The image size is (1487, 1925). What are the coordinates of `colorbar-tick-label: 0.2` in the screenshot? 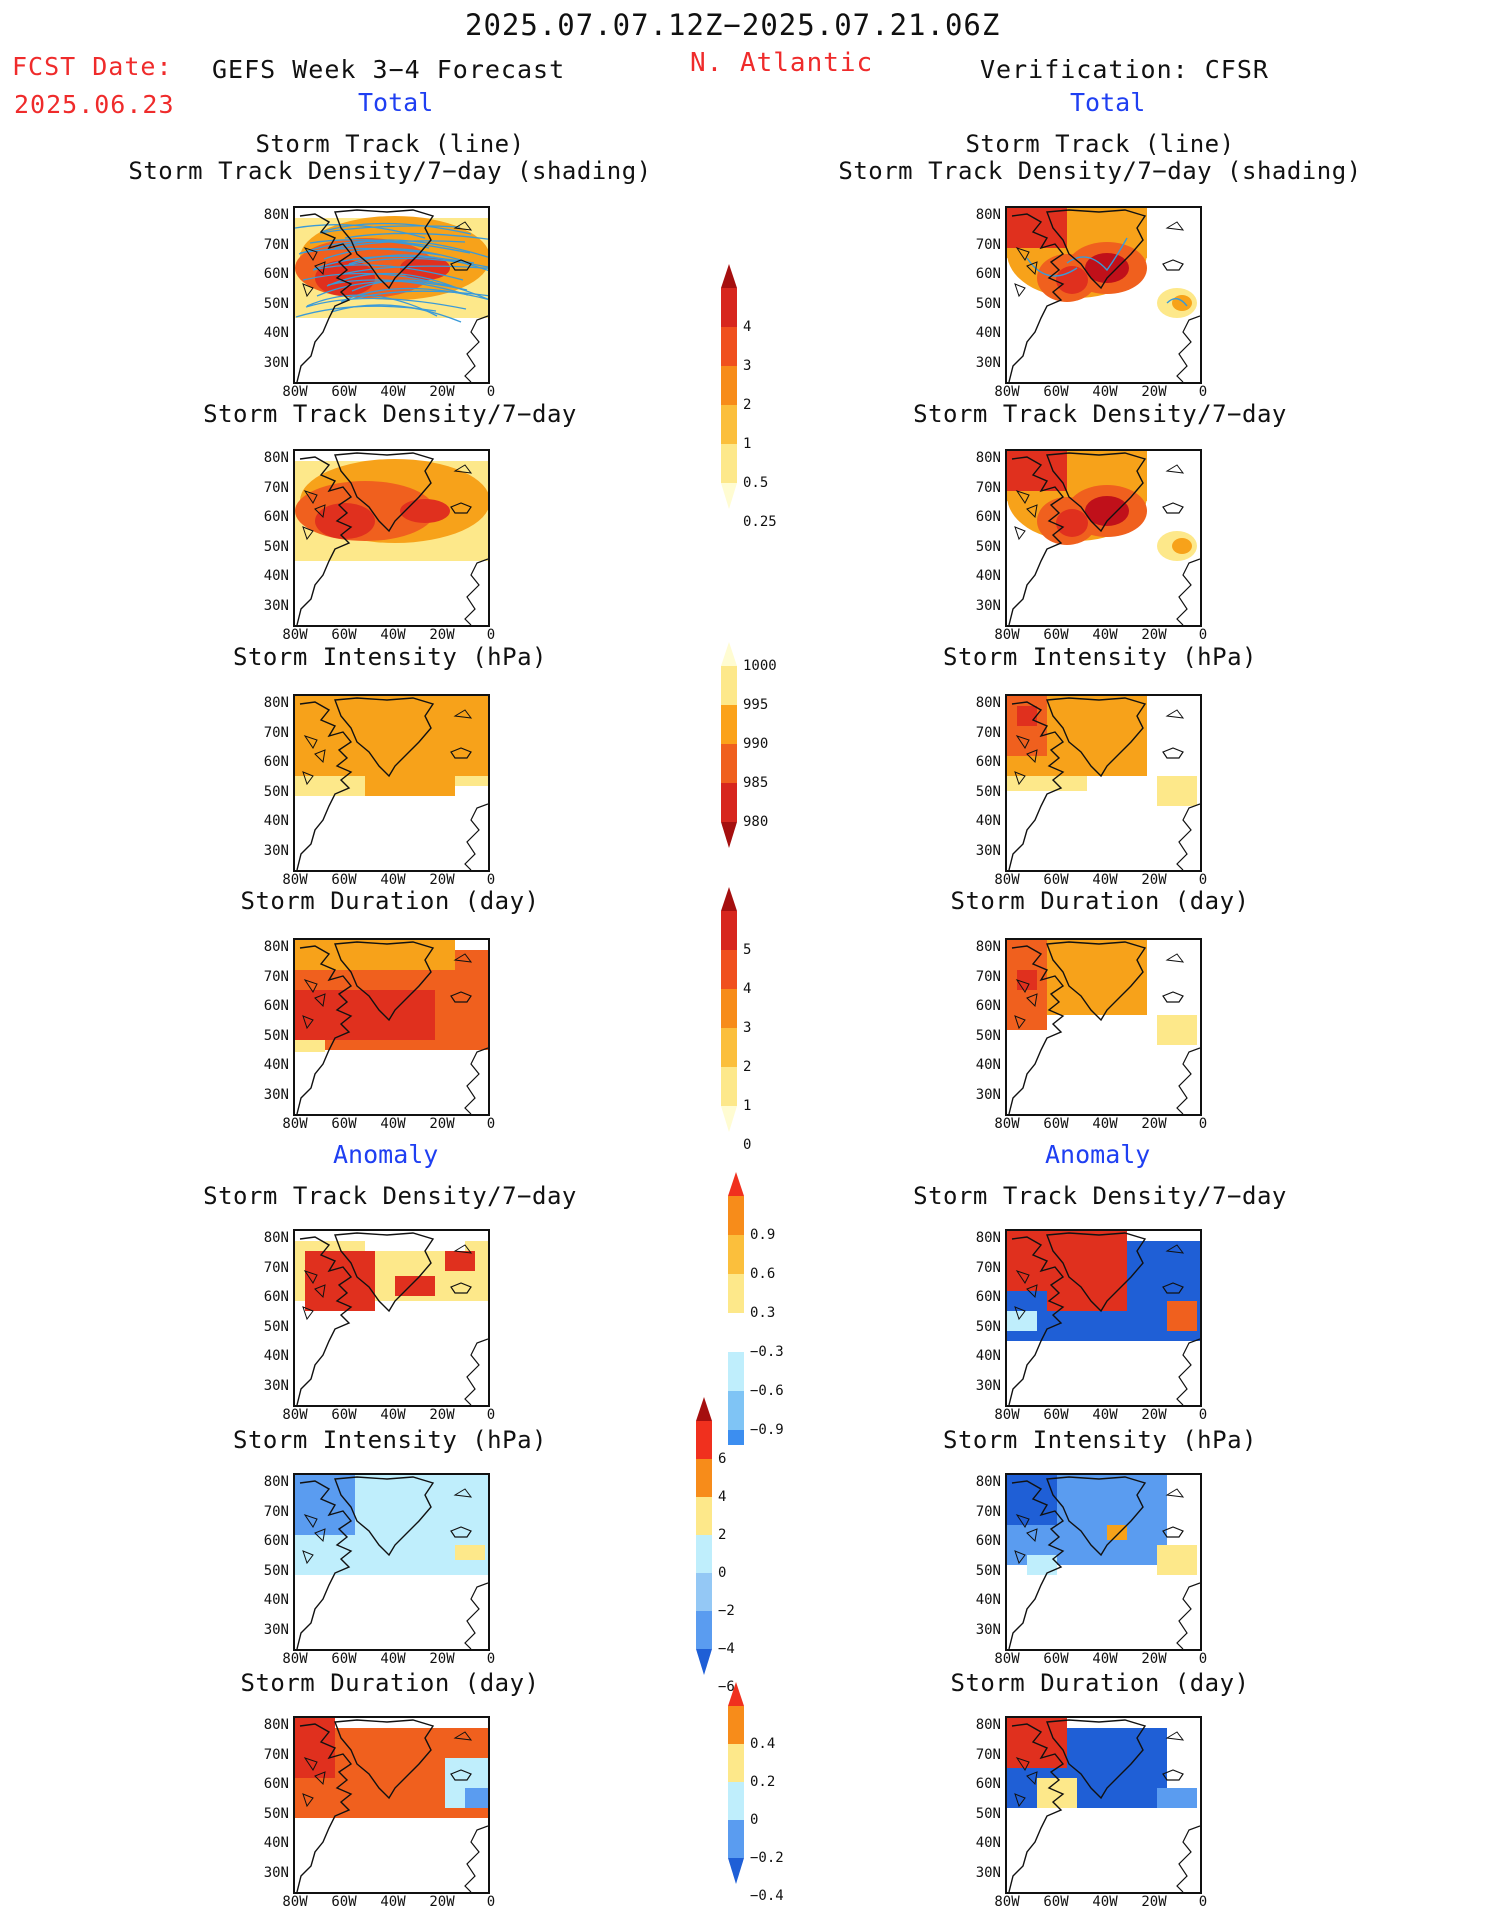 It's located at (763, 1782).